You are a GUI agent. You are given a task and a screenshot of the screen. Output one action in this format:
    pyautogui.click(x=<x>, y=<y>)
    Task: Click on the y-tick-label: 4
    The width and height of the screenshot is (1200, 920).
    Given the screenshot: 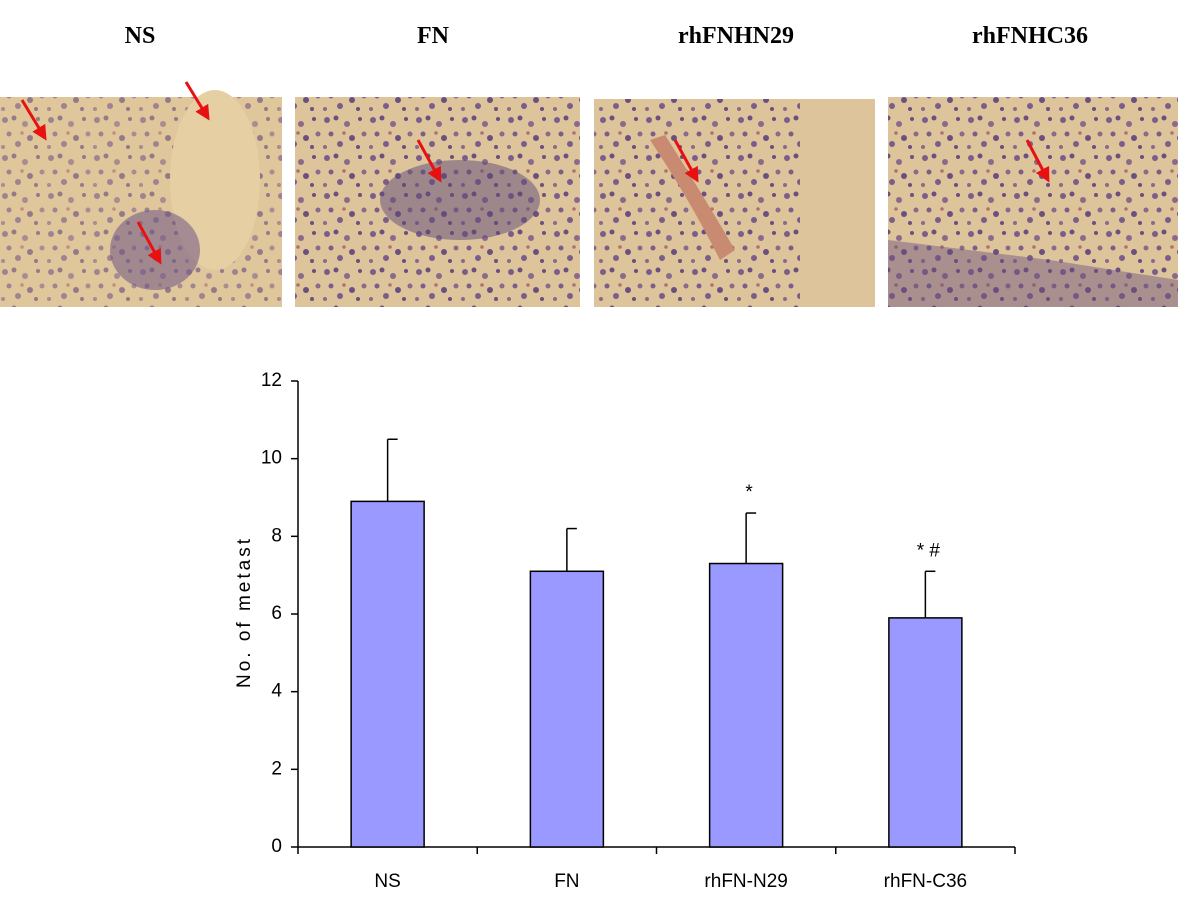 What is the action you would take?
    pyautogui.click(x=276, y=691)
    